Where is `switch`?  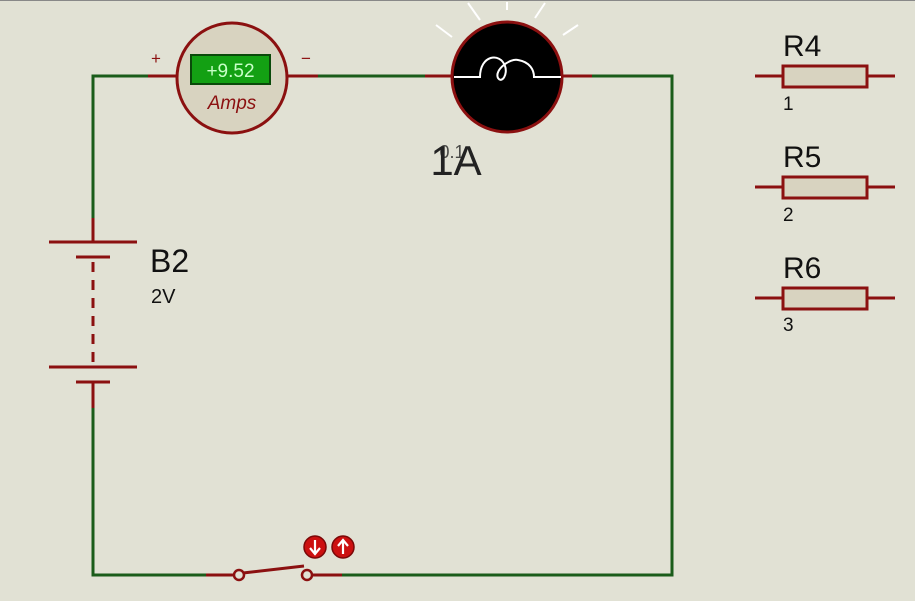 switch is located at coordinates (280, 558).